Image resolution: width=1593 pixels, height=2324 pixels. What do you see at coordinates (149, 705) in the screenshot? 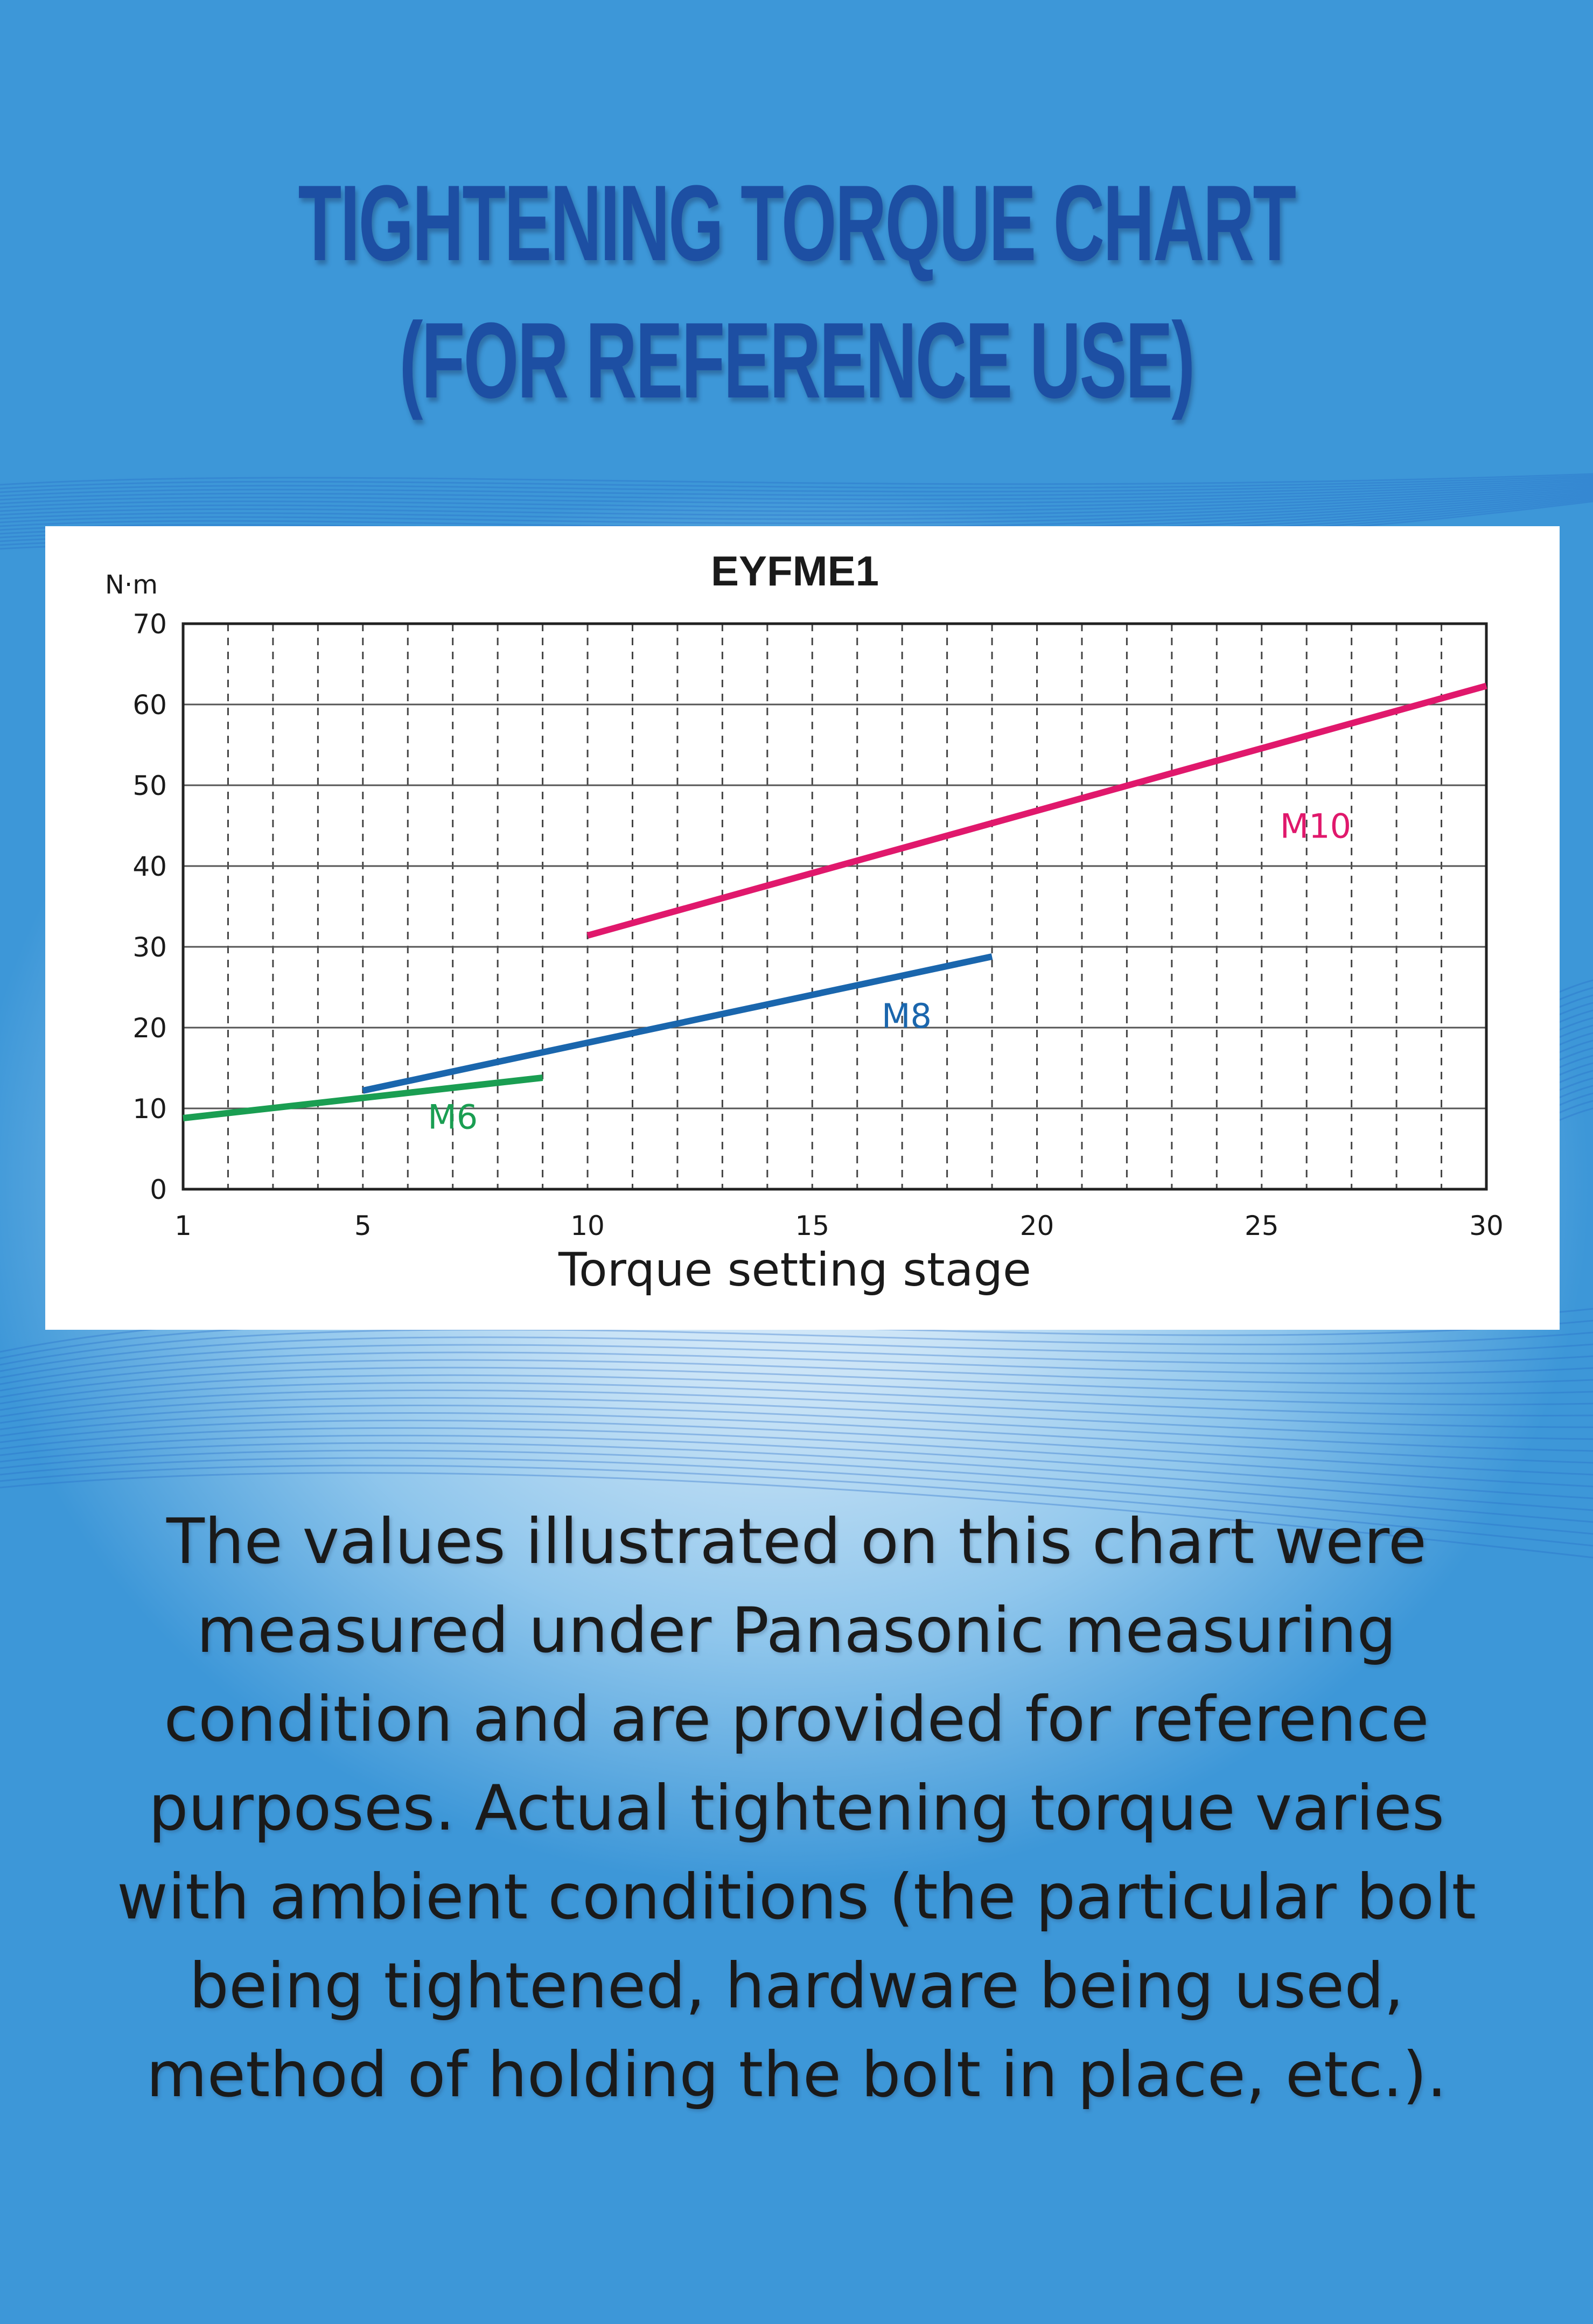
I see `y-tick-label: 60` at bounding box center [149, 705].